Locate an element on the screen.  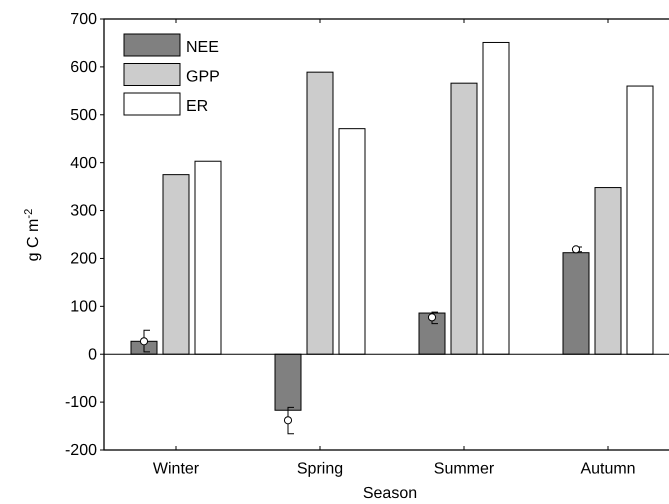
legend-label: GPP is located at coordinates (203, 77).